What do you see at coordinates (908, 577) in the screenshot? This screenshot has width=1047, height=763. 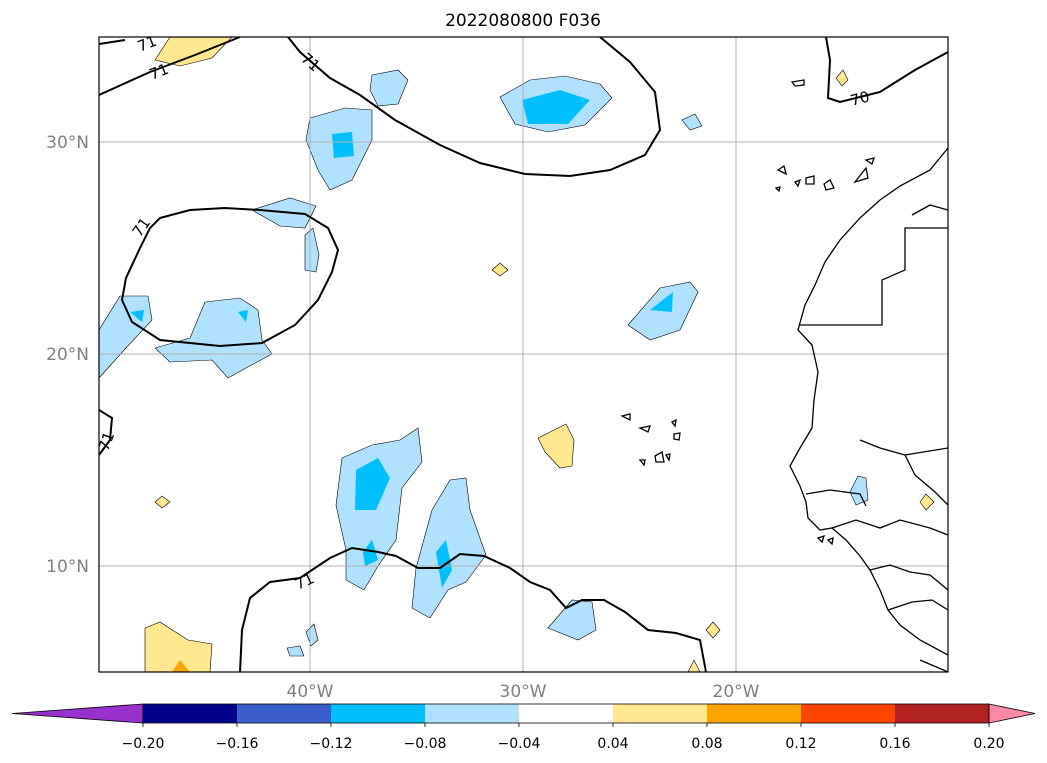 I see `border-sierra` at bounding box center [908, 577].